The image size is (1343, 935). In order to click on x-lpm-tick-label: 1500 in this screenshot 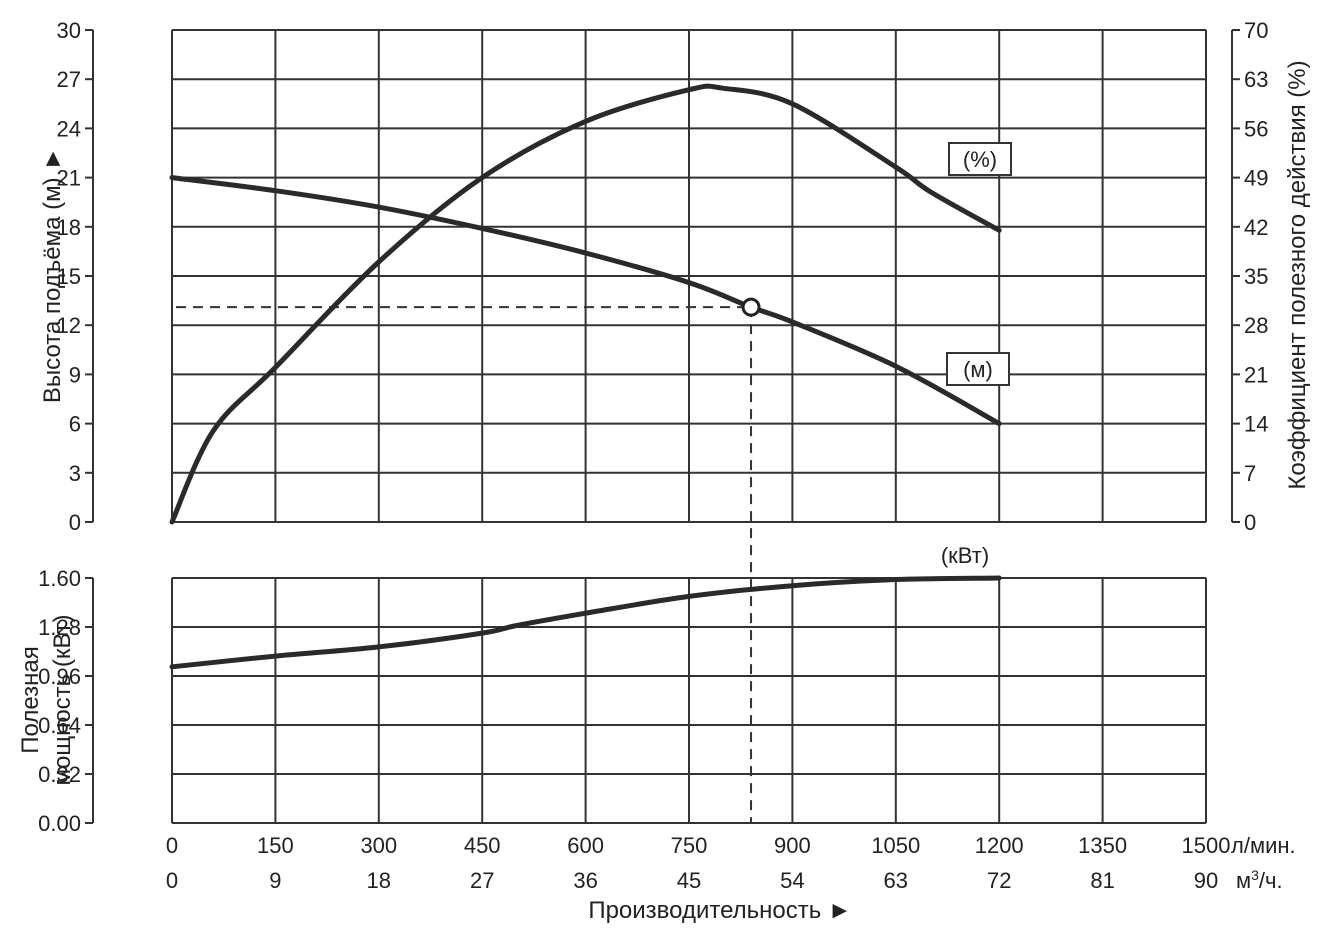, I will do `click(1206, 845)`.